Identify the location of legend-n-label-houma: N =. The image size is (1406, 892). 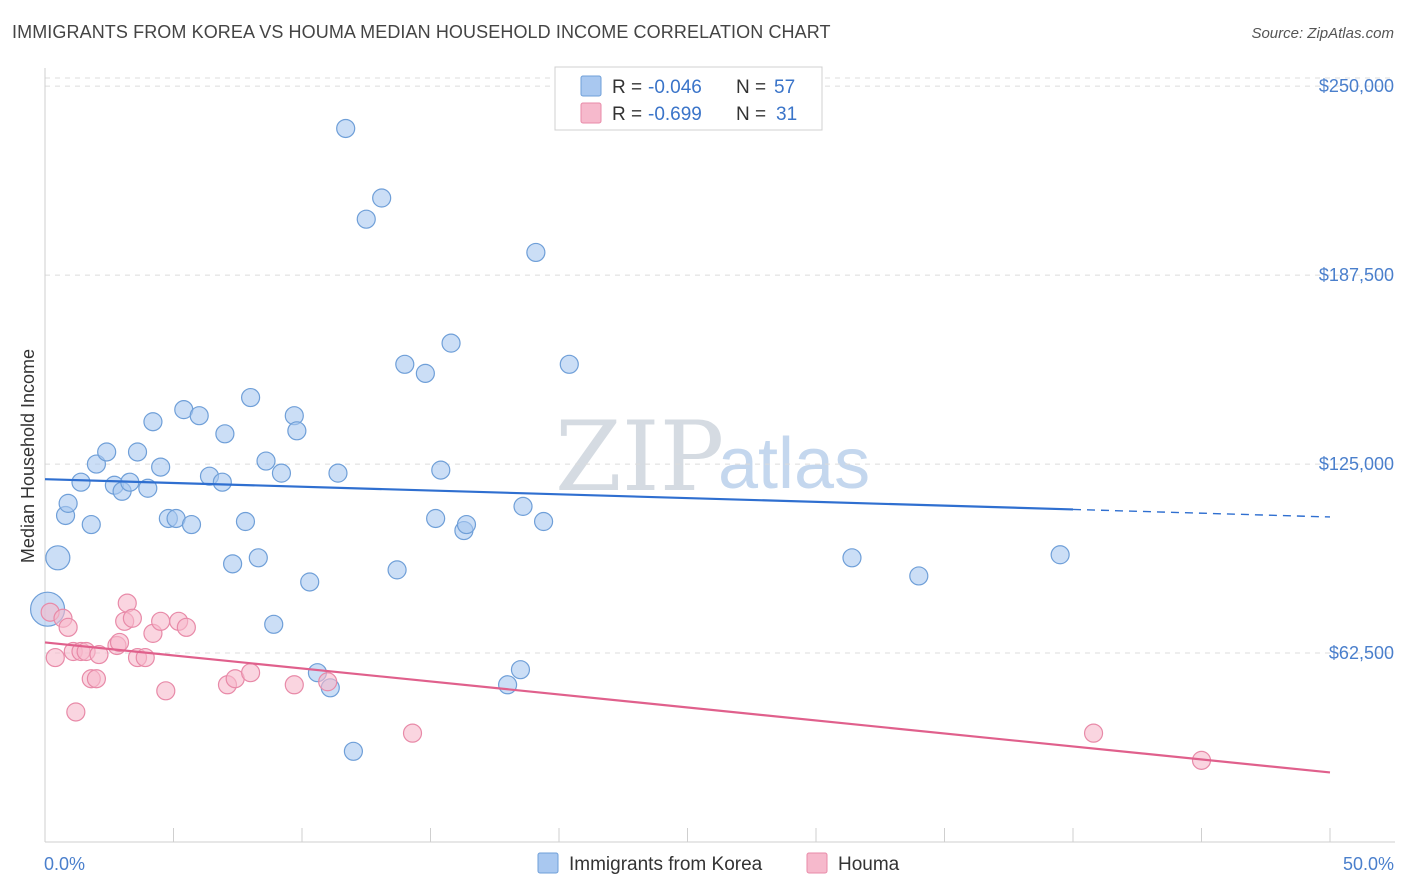
(751, 114).